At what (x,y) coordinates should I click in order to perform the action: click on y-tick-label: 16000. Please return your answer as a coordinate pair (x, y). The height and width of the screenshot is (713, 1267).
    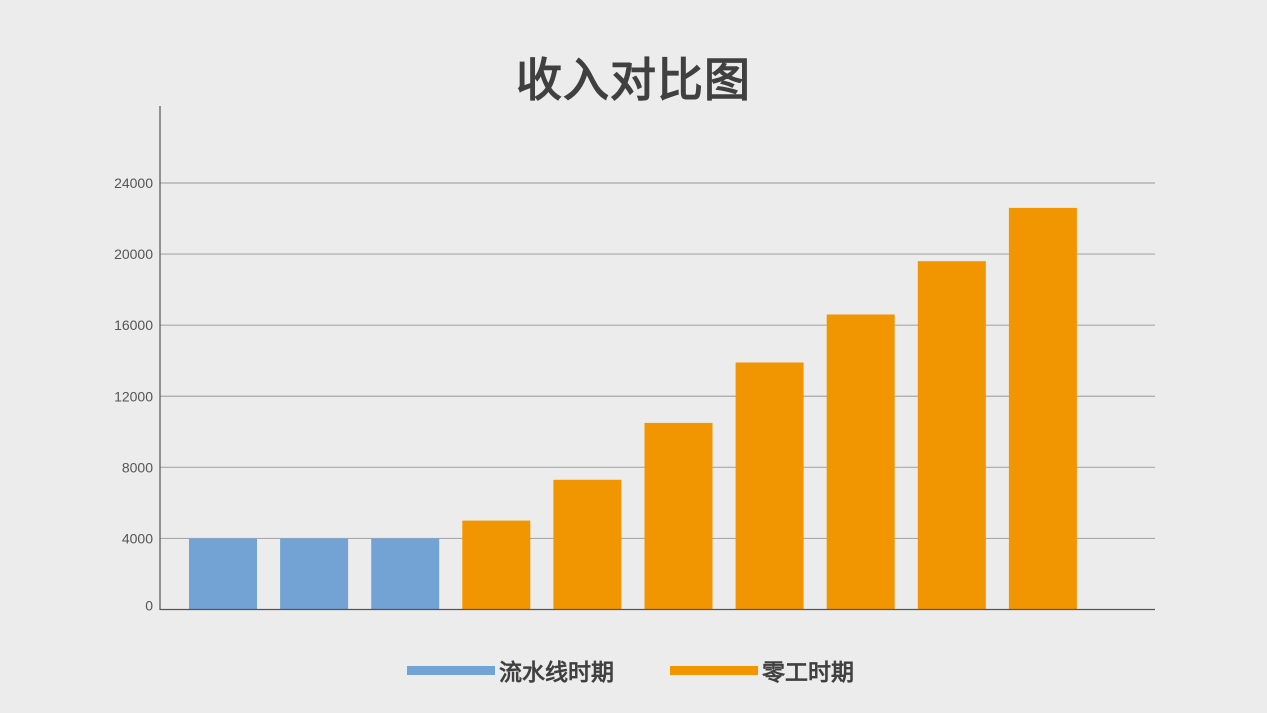
    Looking at the image, I should click on (133, 325).